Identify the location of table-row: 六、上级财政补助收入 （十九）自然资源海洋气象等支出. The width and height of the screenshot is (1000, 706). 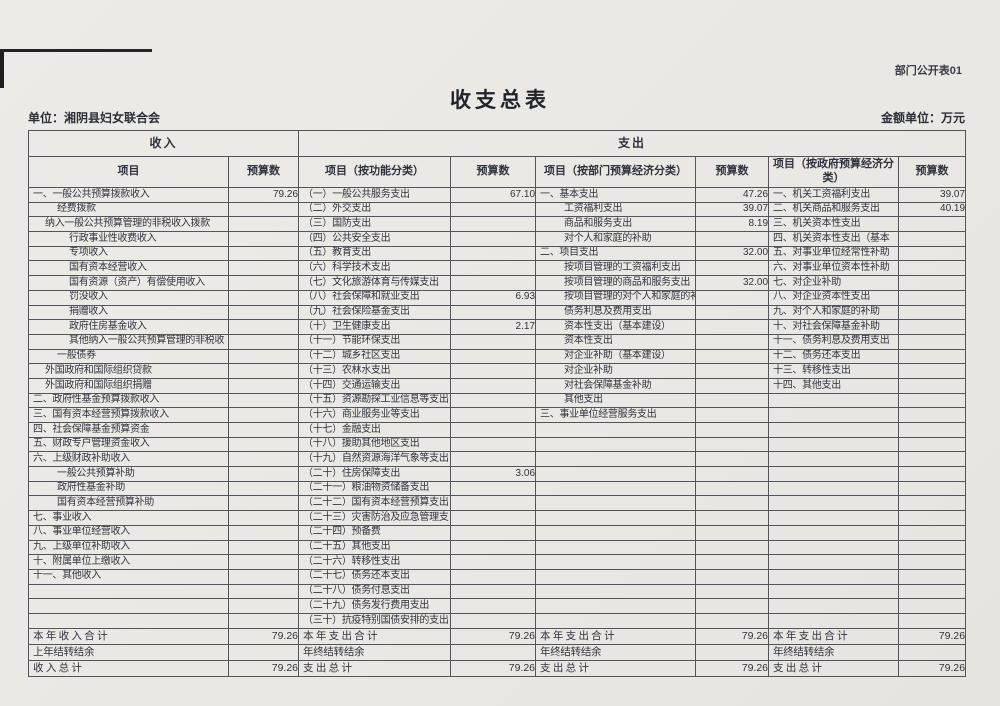
(497, 459).